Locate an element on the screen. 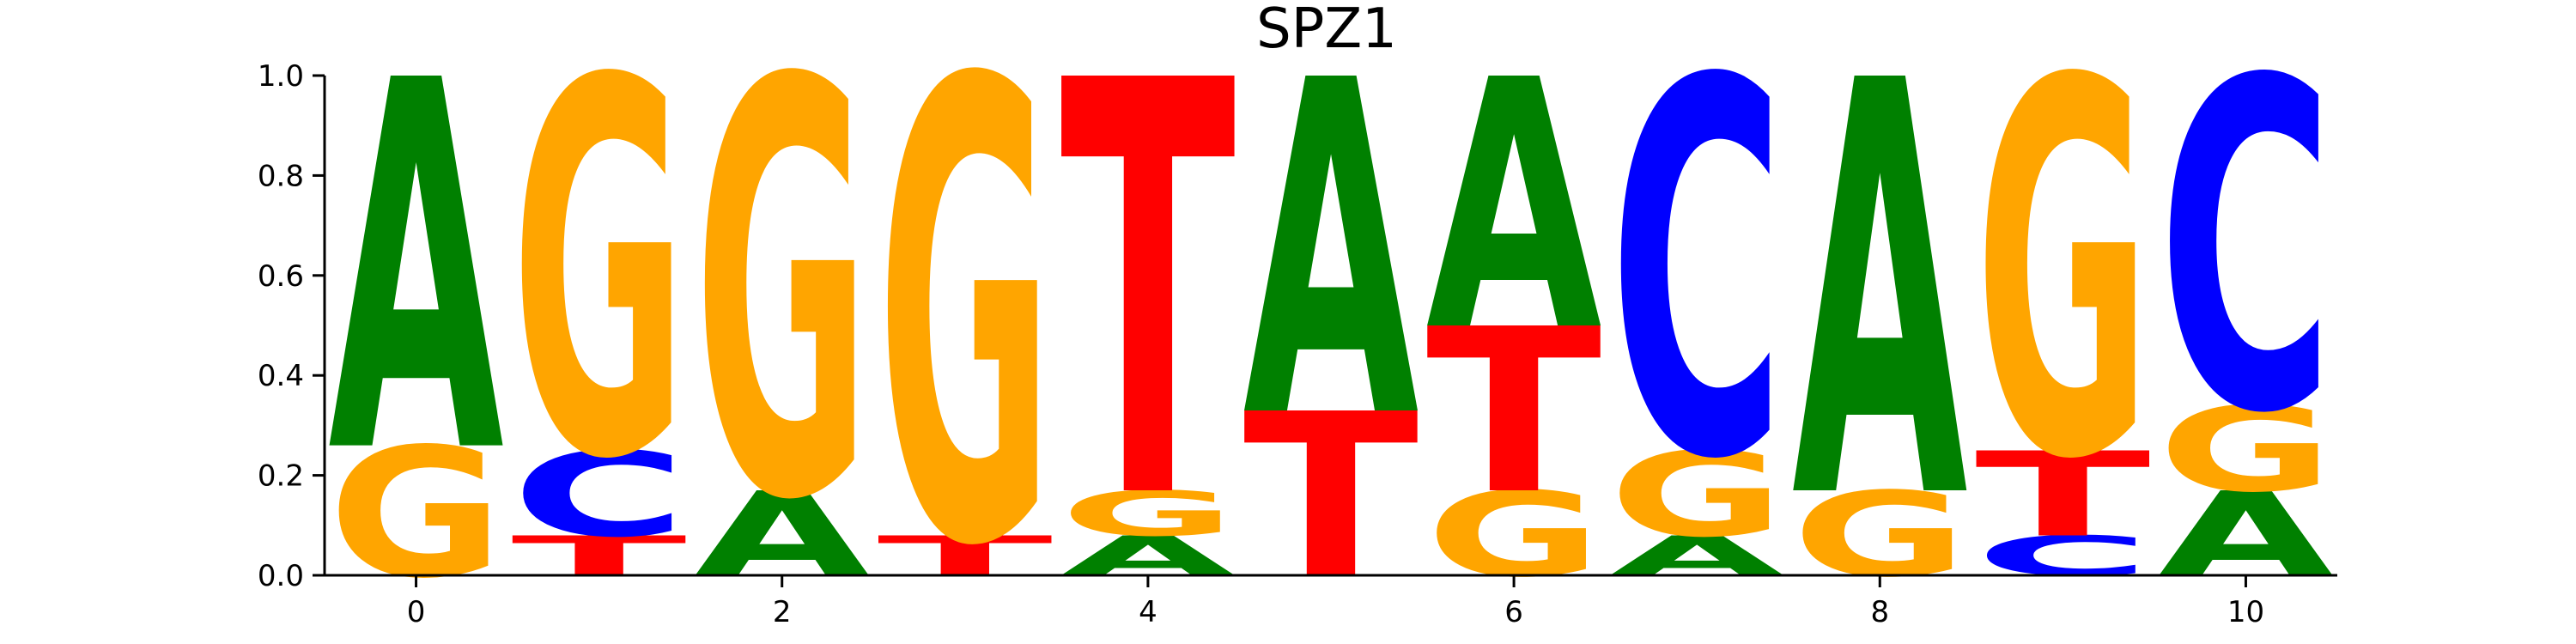  logo-letter-g-pos9: G is located at coordinates (2063, 286).